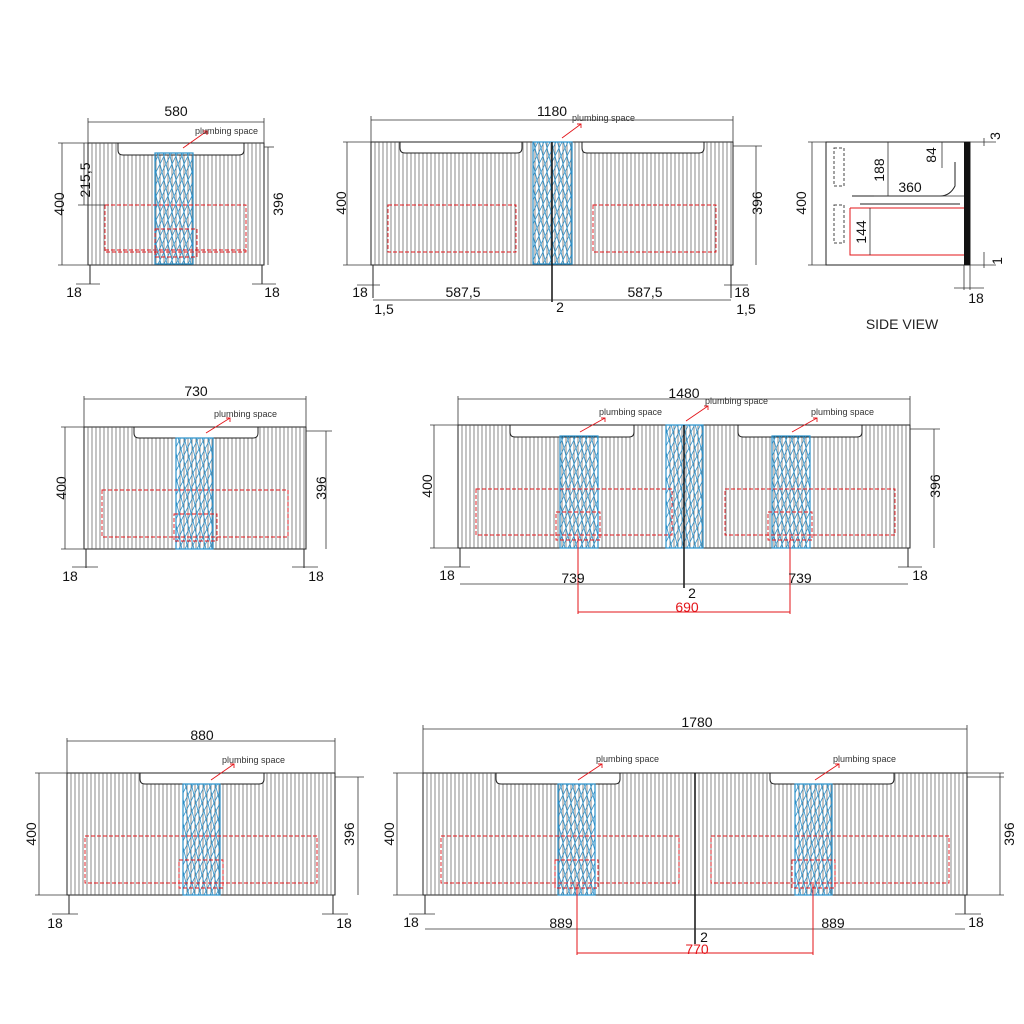 The image size is (1024, 1024). What do you see at coordinates (800, 578) in the screenshot?
I see `half-dimension-right: 739` at bounding box center [800, 578].